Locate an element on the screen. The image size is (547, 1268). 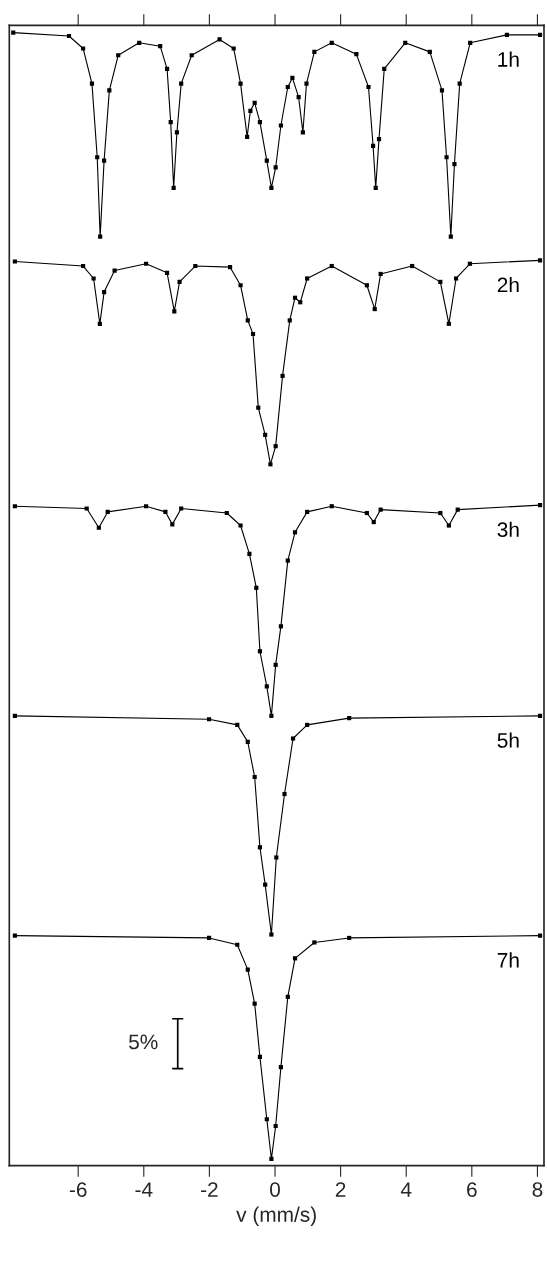
x-tick-label: -6 is located at coordinates (78, 1189).